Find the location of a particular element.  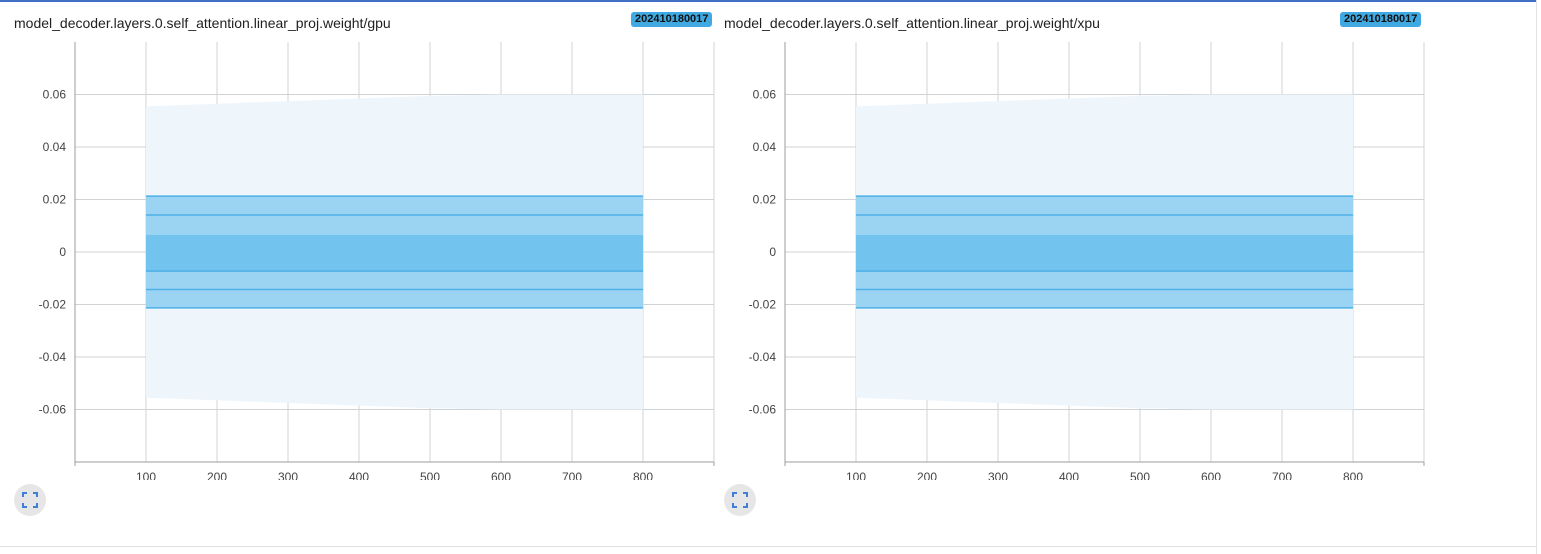

top-border is located at coordinates (768, 1).